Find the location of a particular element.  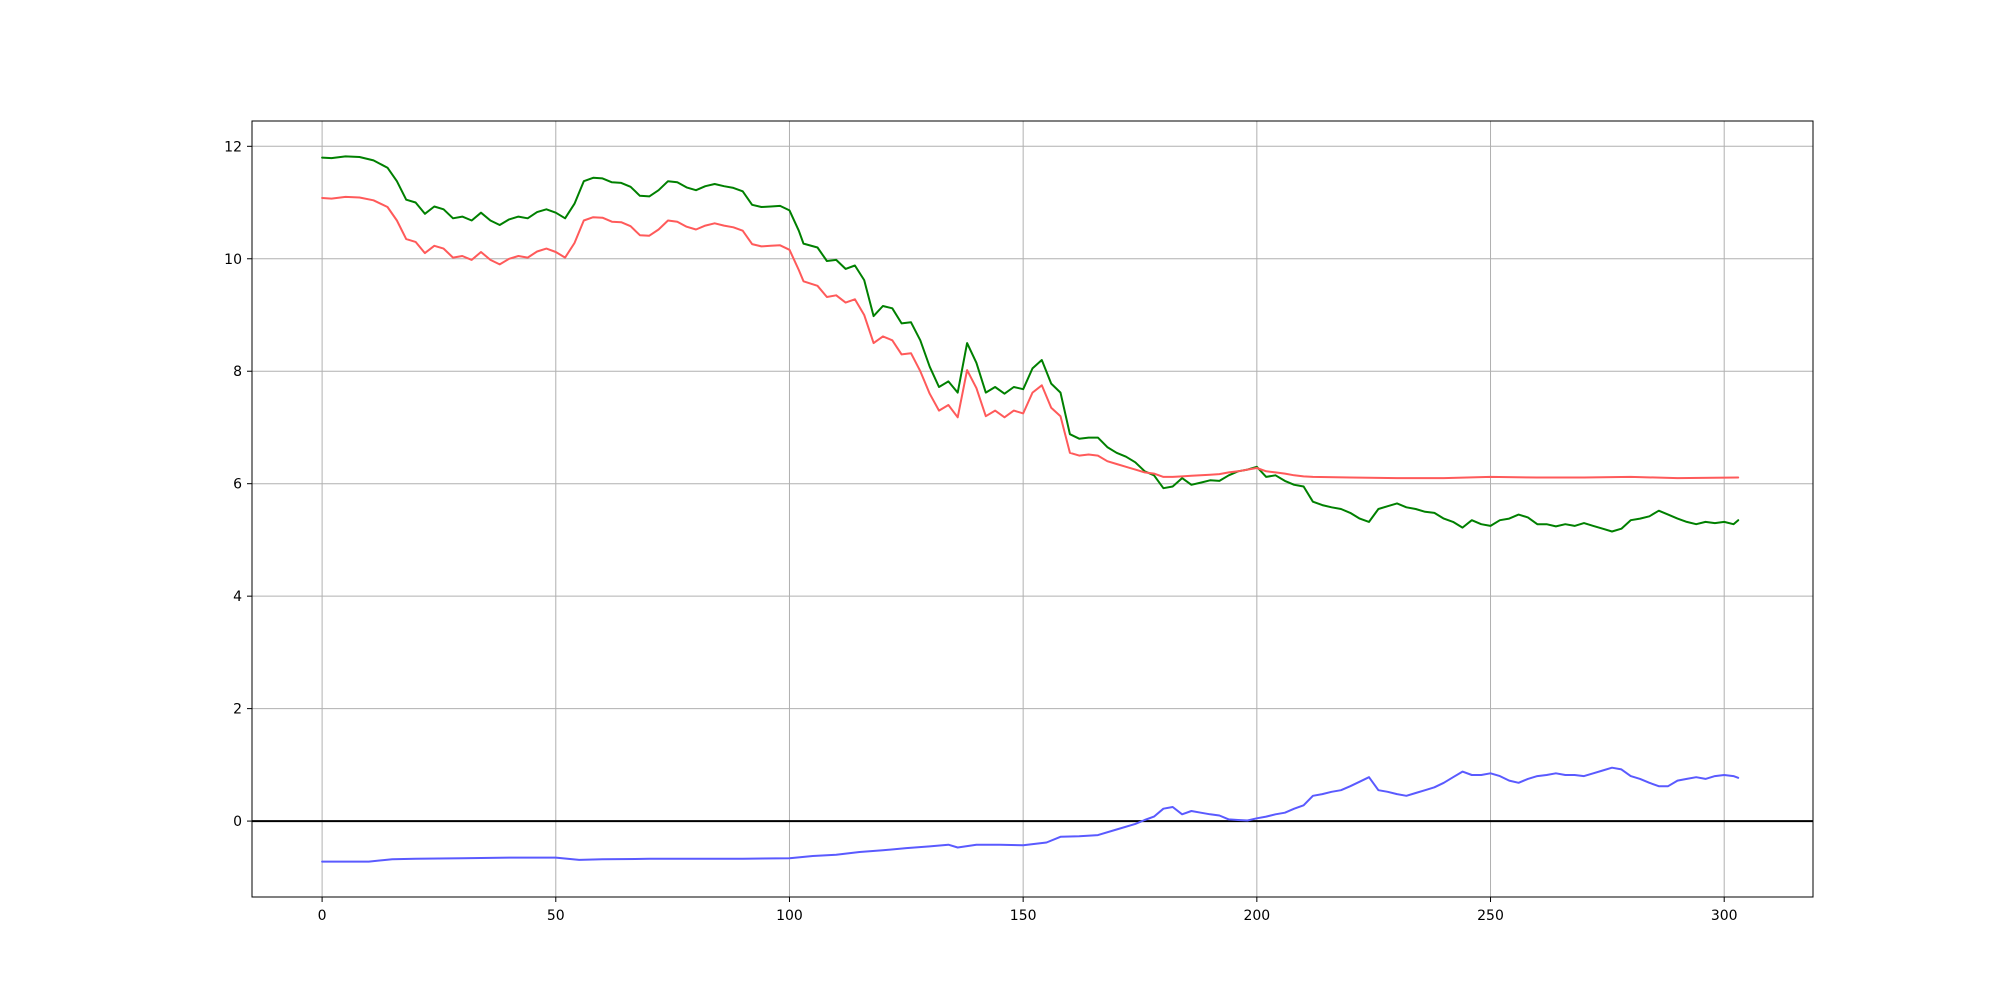

y-tick-label: 10 is located at coordinates (233, 260).